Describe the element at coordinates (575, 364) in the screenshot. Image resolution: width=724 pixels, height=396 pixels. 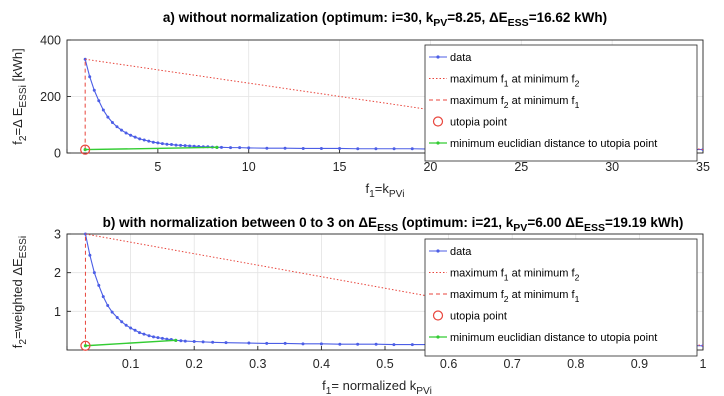
I see `x-tick-label: 0.8` at that location.